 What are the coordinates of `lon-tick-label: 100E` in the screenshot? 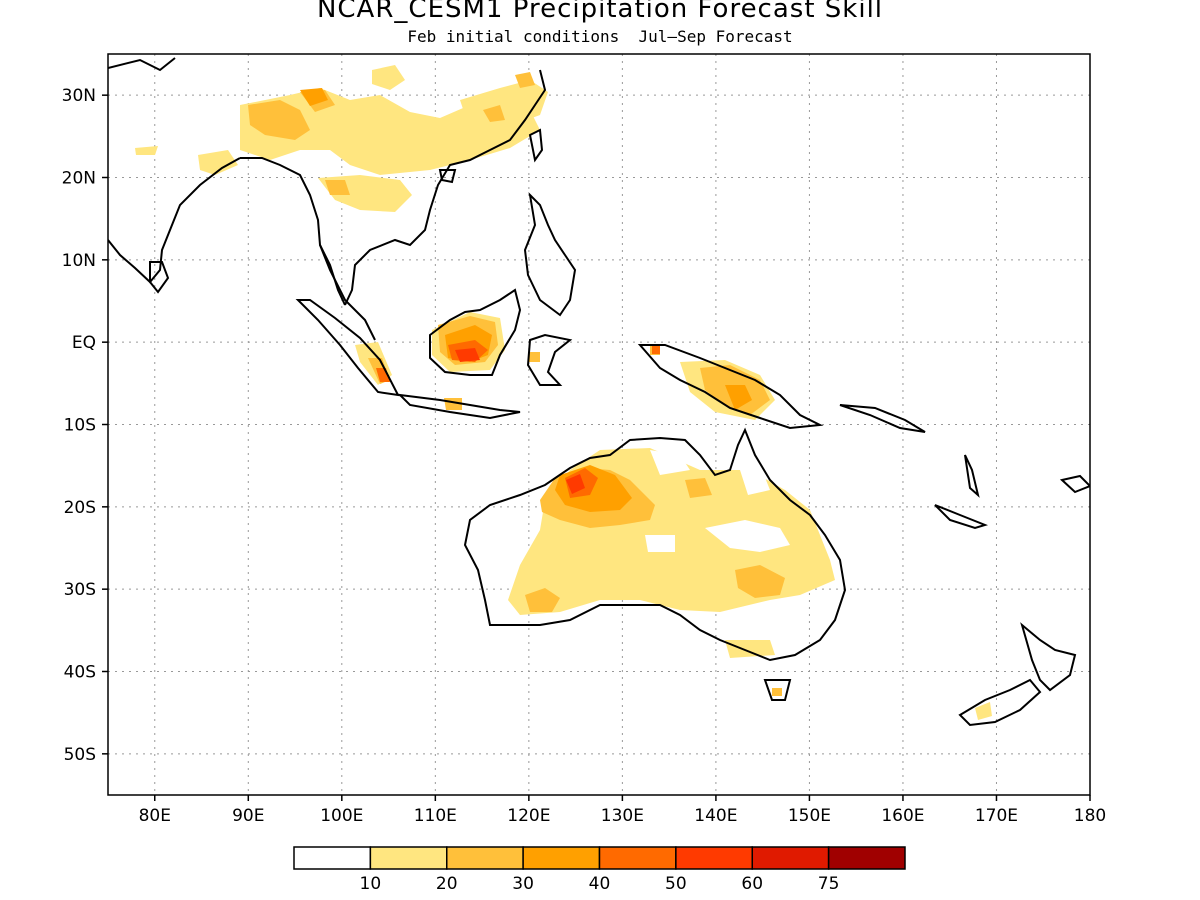 It's located at (341, 816).